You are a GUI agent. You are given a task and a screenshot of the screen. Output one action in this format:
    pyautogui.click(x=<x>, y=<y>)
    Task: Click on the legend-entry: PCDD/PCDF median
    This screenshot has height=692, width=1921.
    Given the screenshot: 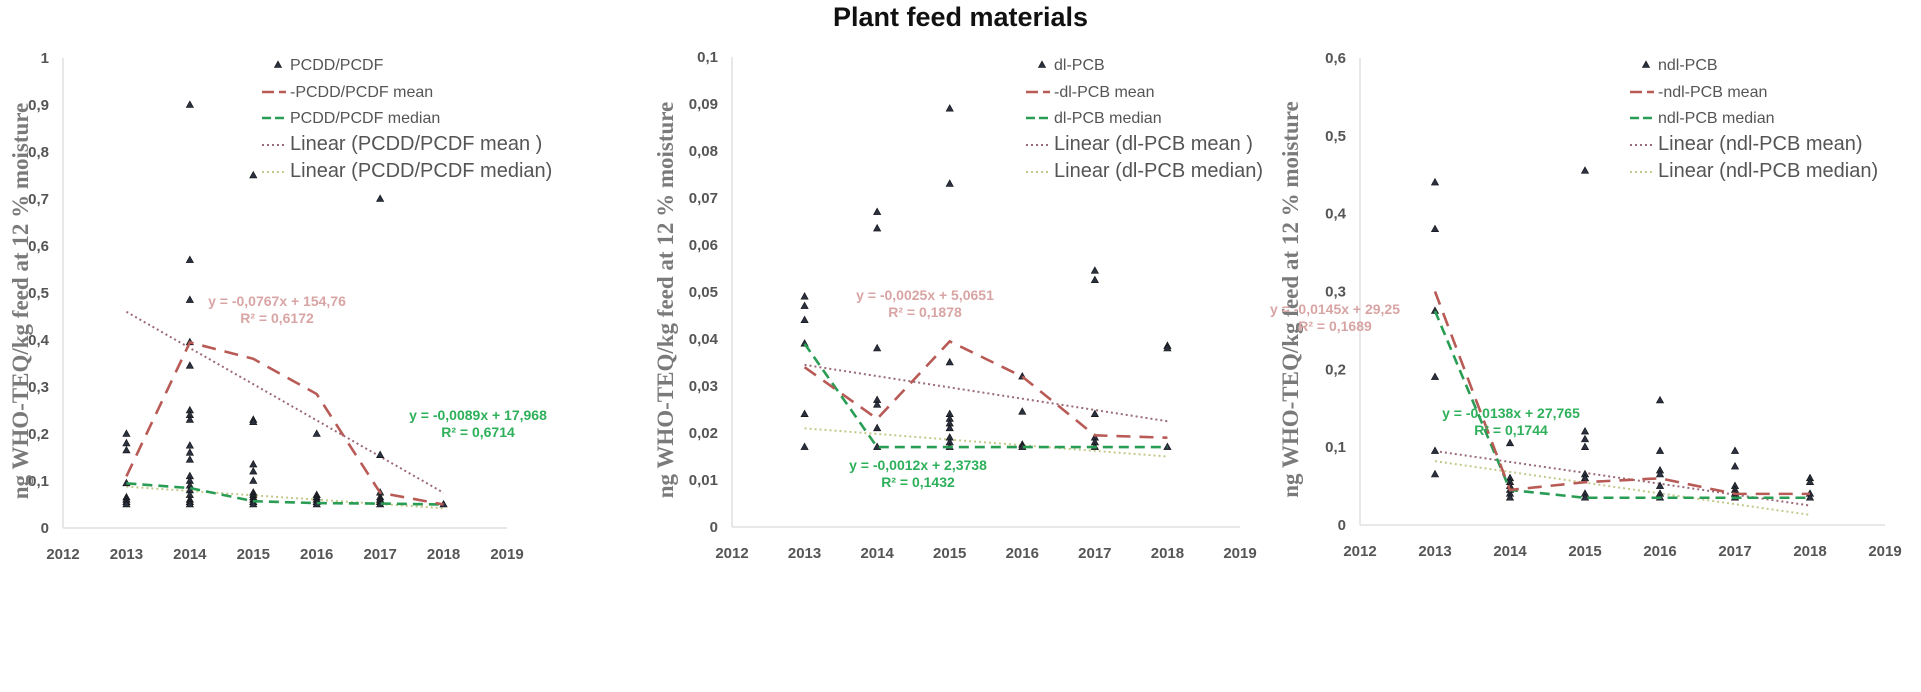 What is the action you would take?
    pyautogui.click(x=365, y=118)
    